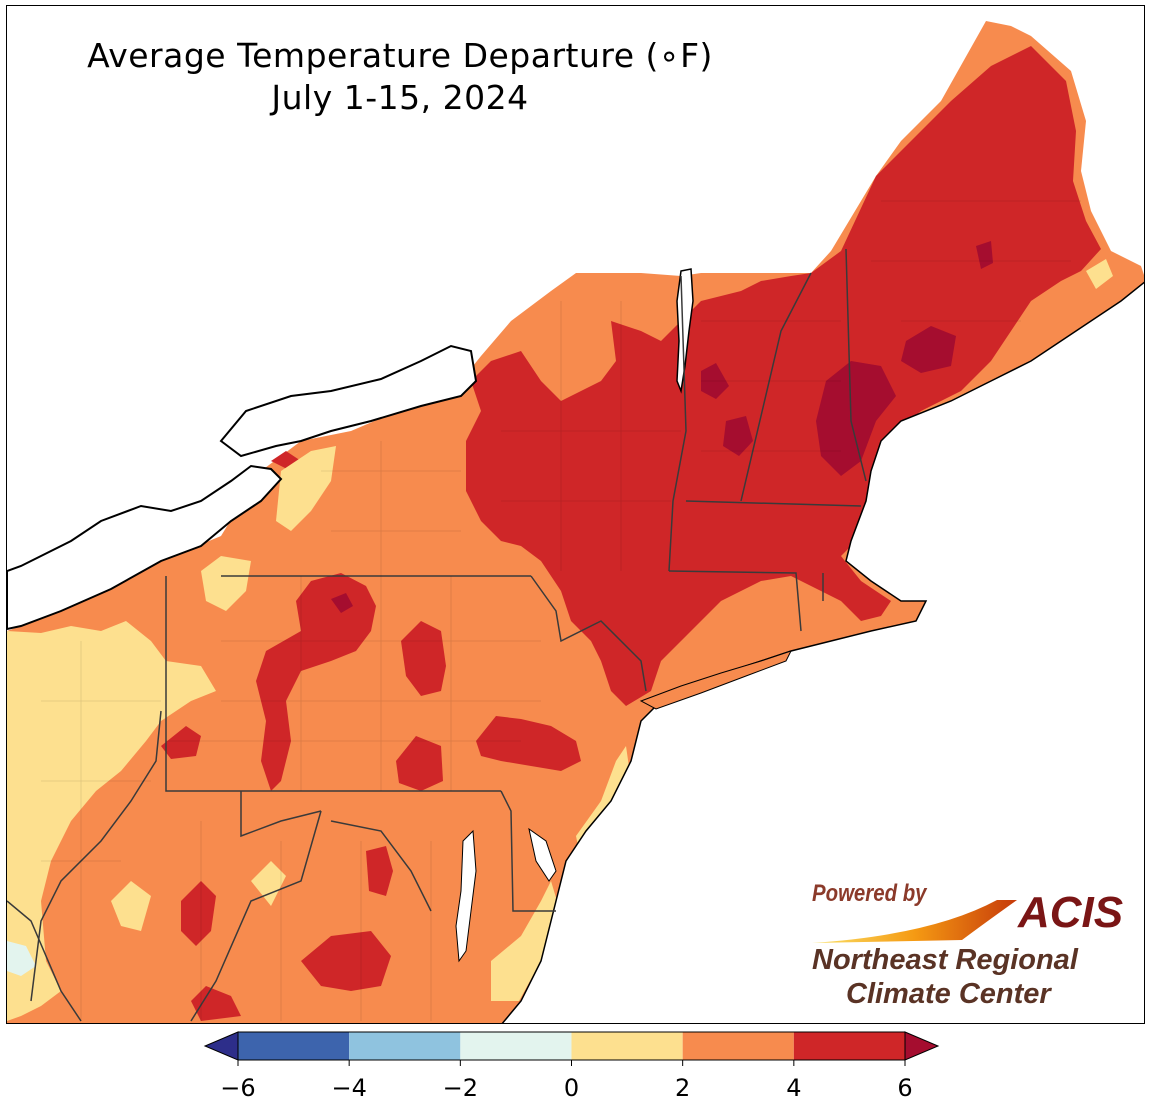 The width and height of the screenshot is (1151, 1111). Describe the element at coordinates (181, 742) in the screenshot. I see `land-region-4-6-pa-west` at that location.